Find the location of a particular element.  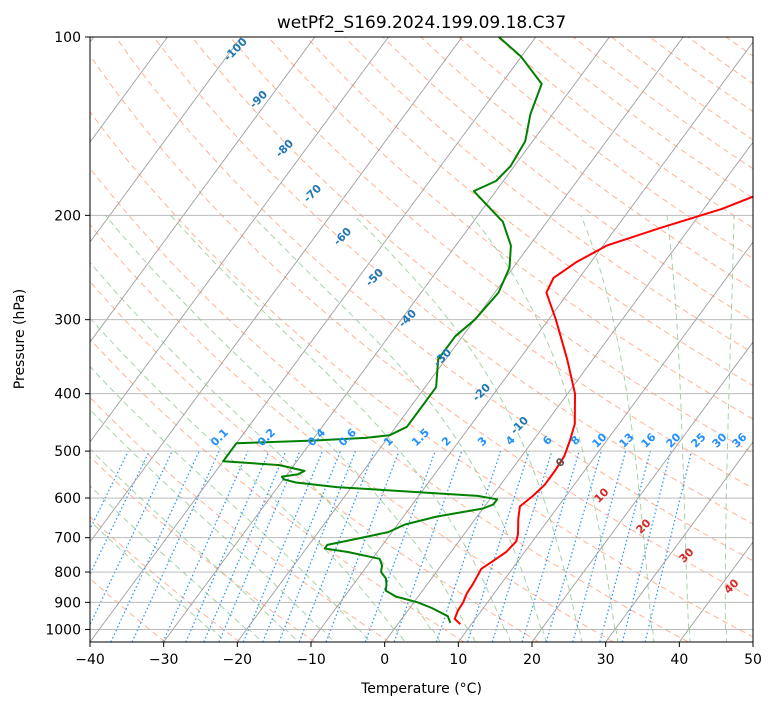

y-tick-label: 400 is located at coordinates (67, 395).